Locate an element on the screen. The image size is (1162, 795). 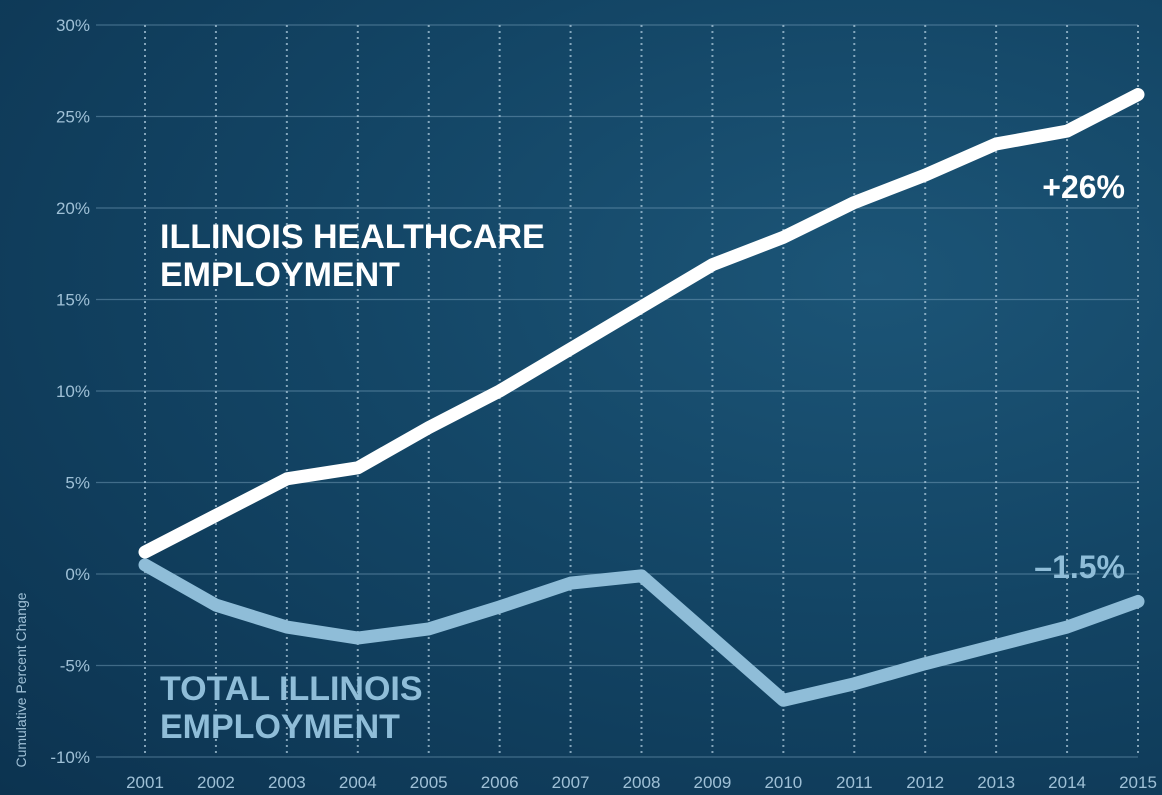
y-axis-ticks: 30% 25% 20% 15% 10% 5% 0% -5% -10% is located at coordinates (70, 391).